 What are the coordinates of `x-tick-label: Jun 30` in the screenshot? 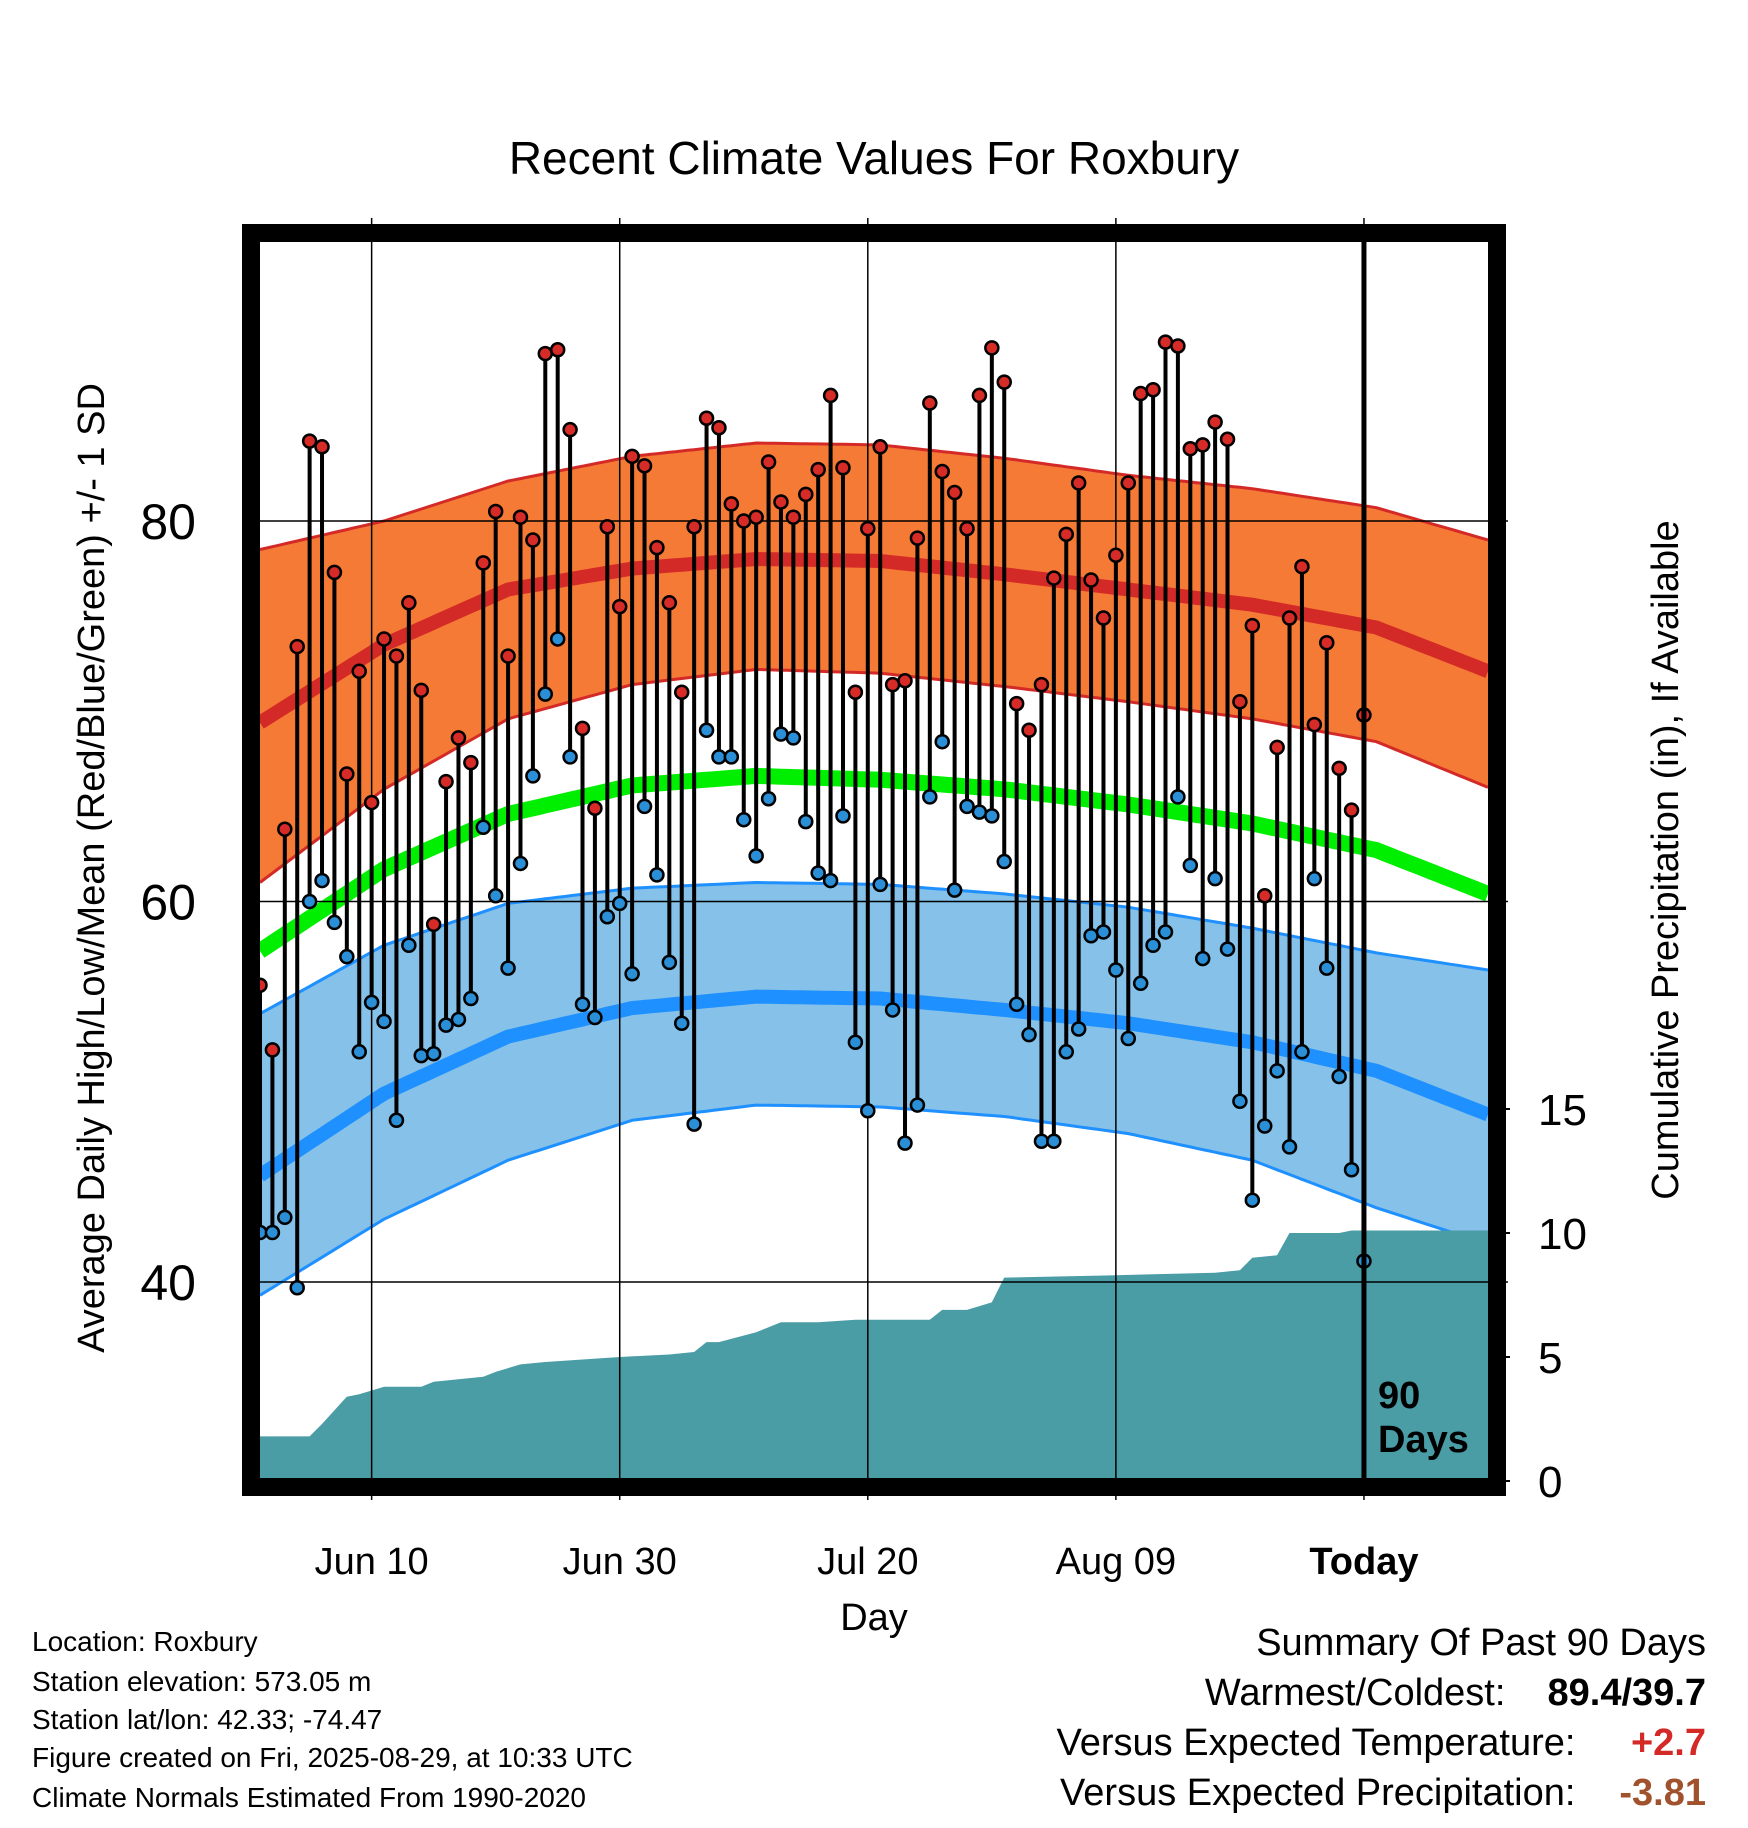 It's located at (620, 1562).